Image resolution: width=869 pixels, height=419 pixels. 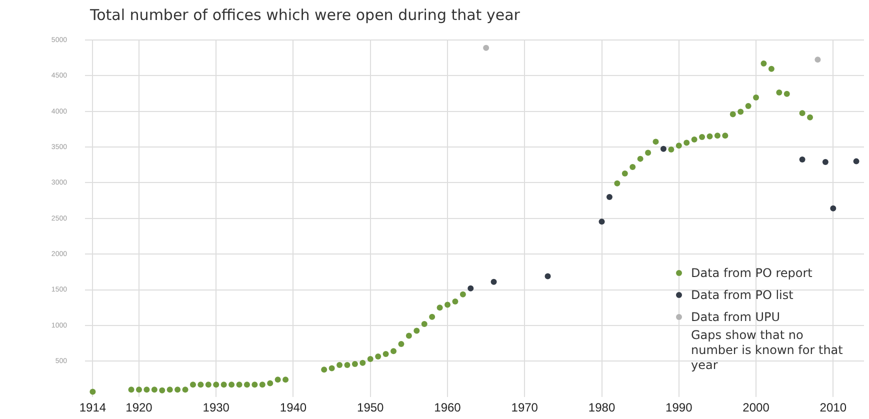 I want to click on x-tick-label: 2000, so click(x=756, y=407).